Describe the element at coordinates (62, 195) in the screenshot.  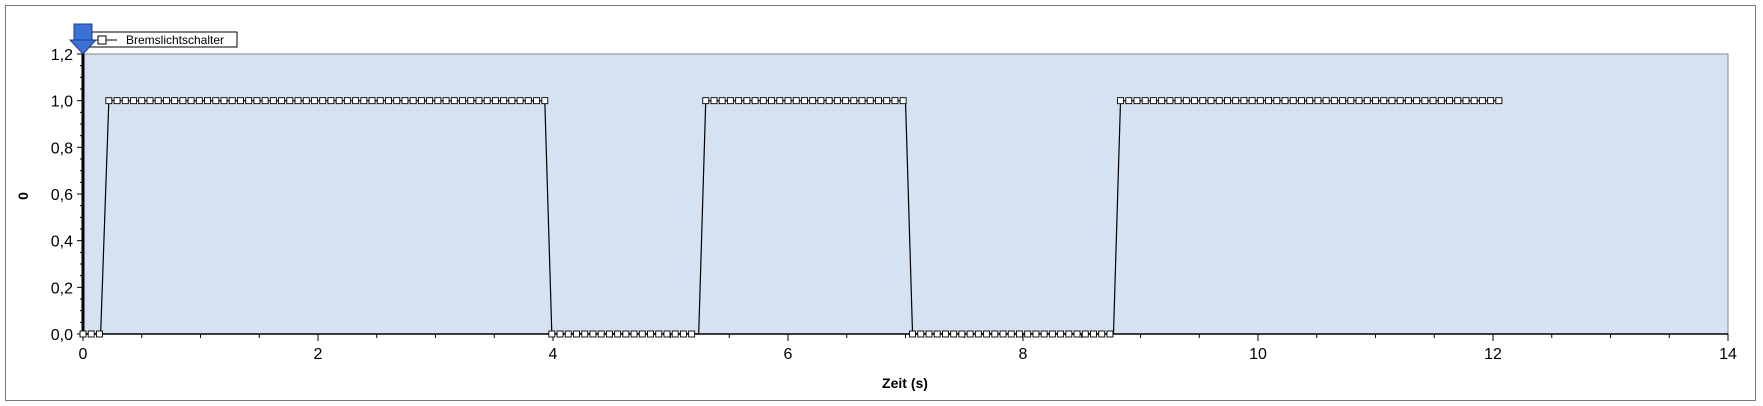
I see `y-tick-label: 0,6` at that location.